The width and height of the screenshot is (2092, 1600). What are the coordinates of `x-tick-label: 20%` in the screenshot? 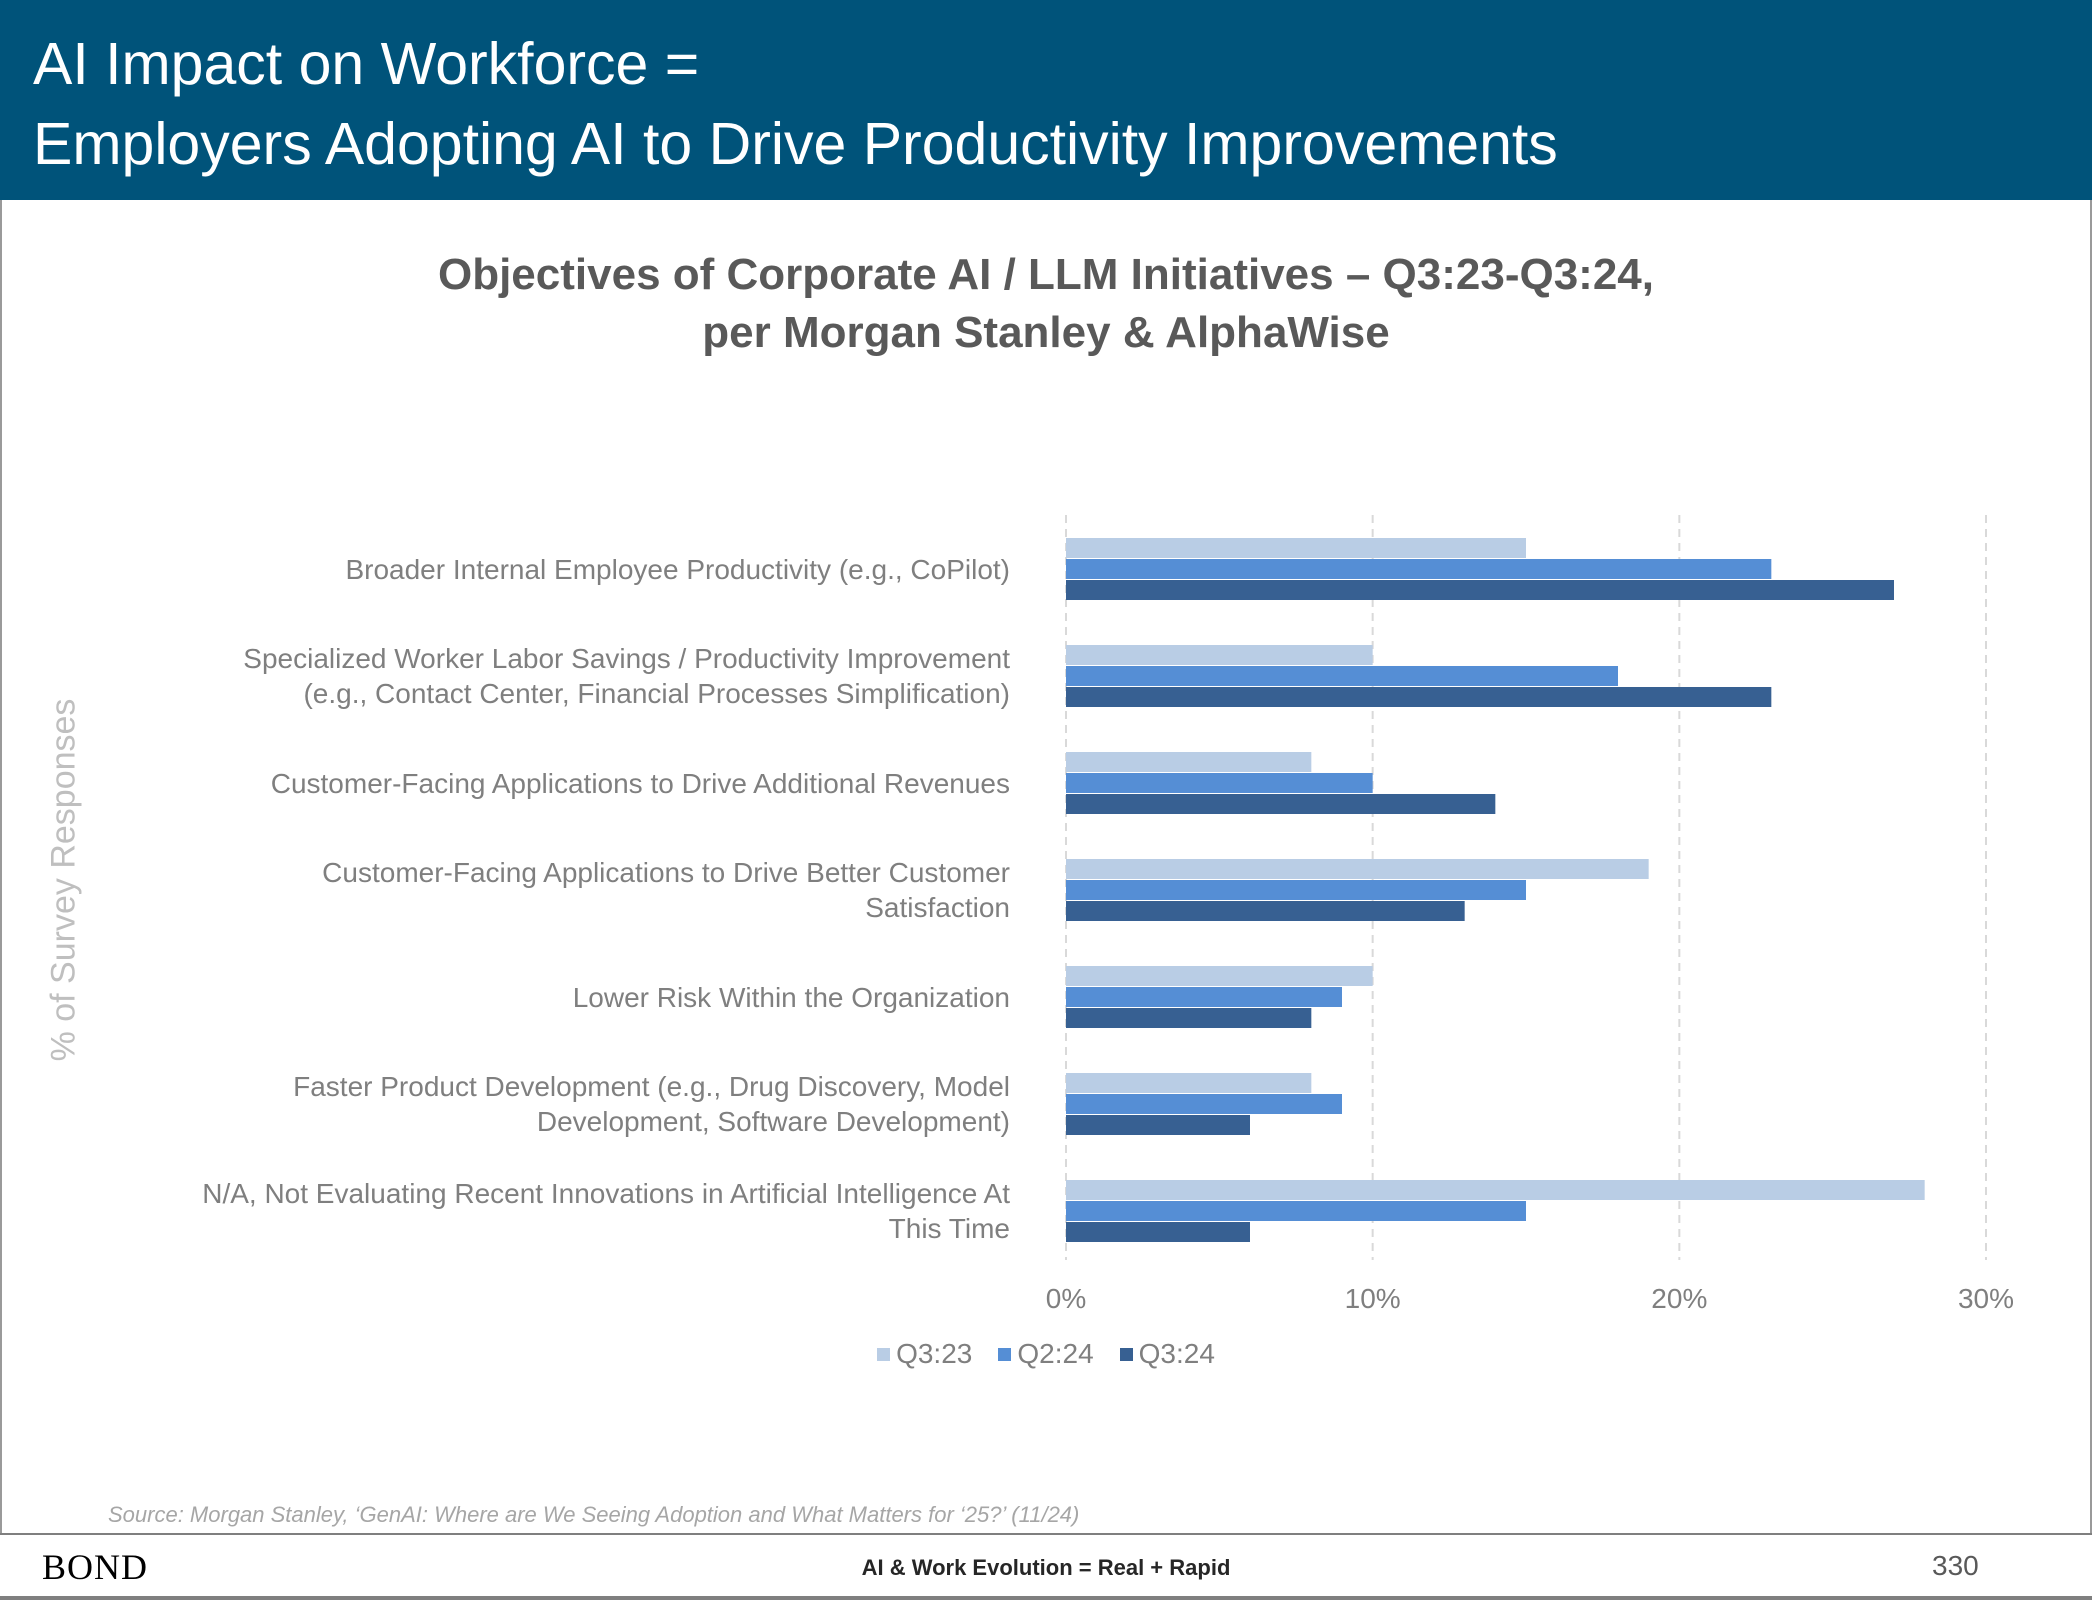 It's located at (1679, 1298).